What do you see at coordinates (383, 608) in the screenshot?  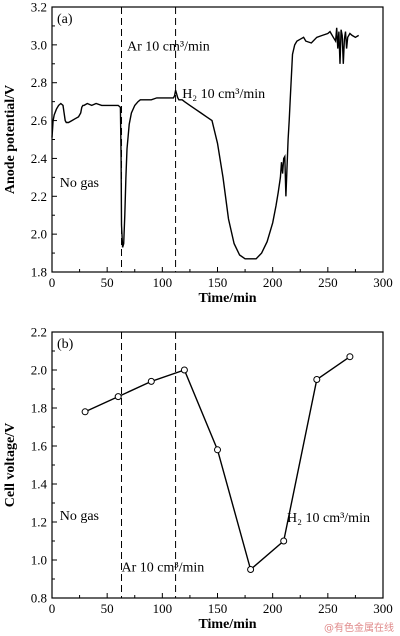 I see `chart-1-x-tick-label: 300` at bounding box center [383, 608].